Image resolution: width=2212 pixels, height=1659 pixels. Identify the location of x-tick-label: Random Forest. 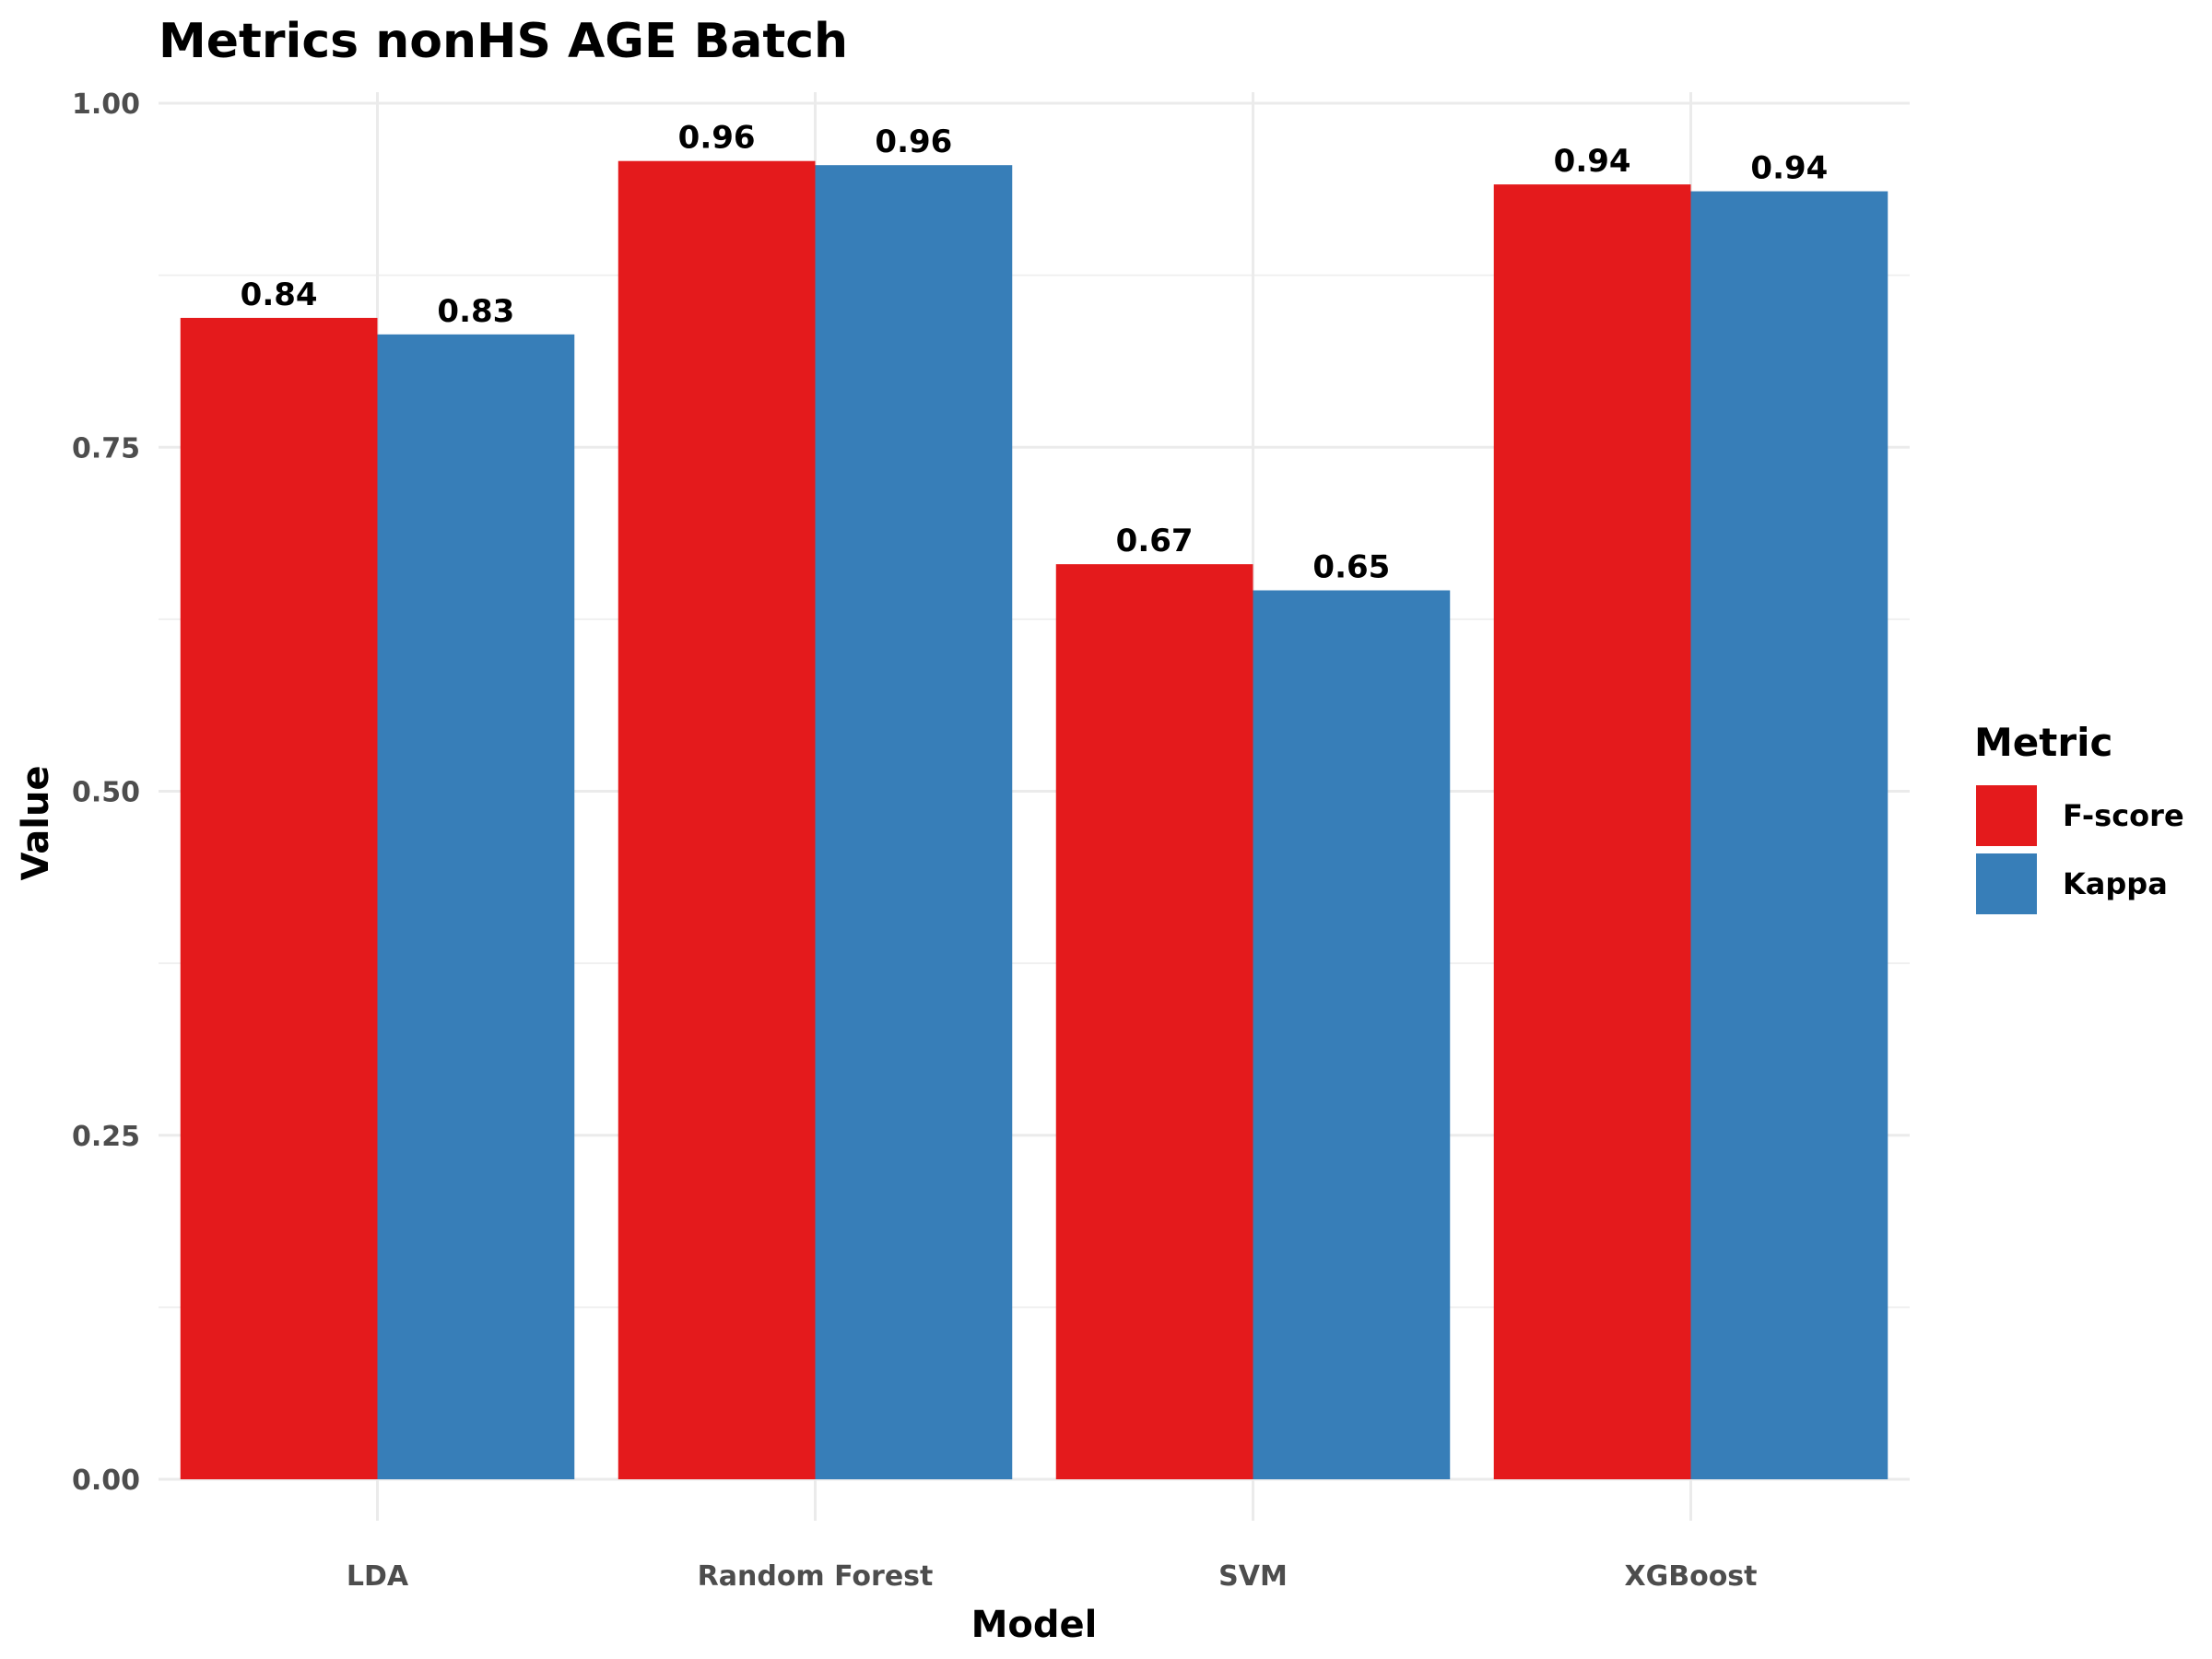
(816, 1576).